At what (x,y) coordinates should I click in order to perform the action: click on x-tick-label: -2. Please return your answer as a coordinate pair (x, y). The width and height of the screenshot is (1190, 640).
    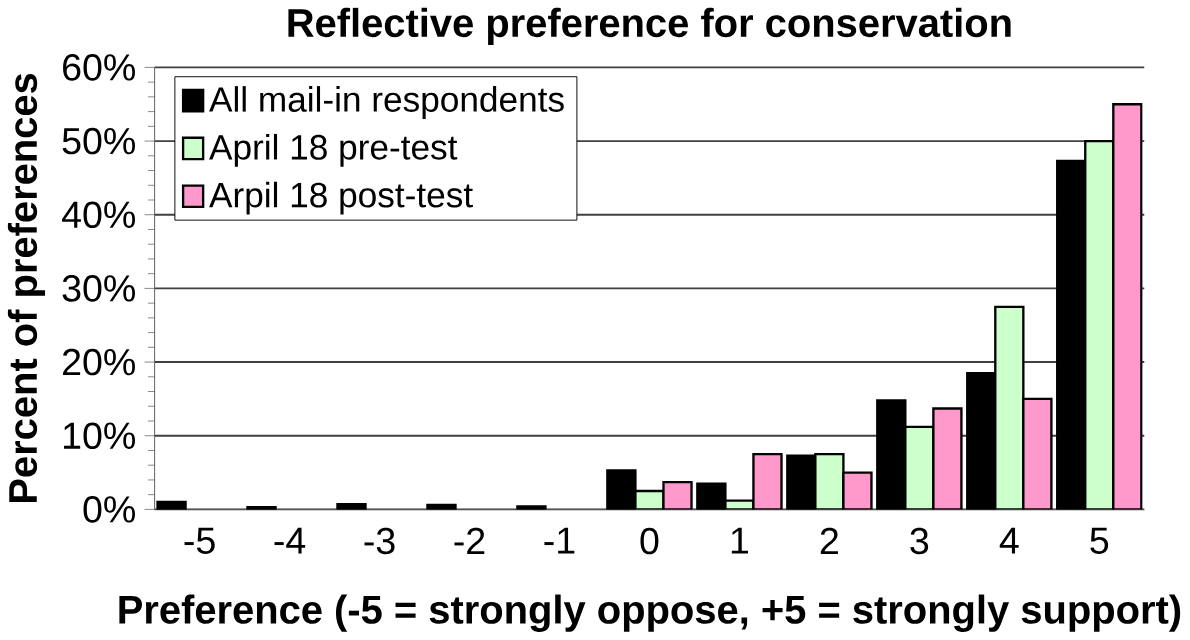
    Looking at the image, I should click on (469, 541).